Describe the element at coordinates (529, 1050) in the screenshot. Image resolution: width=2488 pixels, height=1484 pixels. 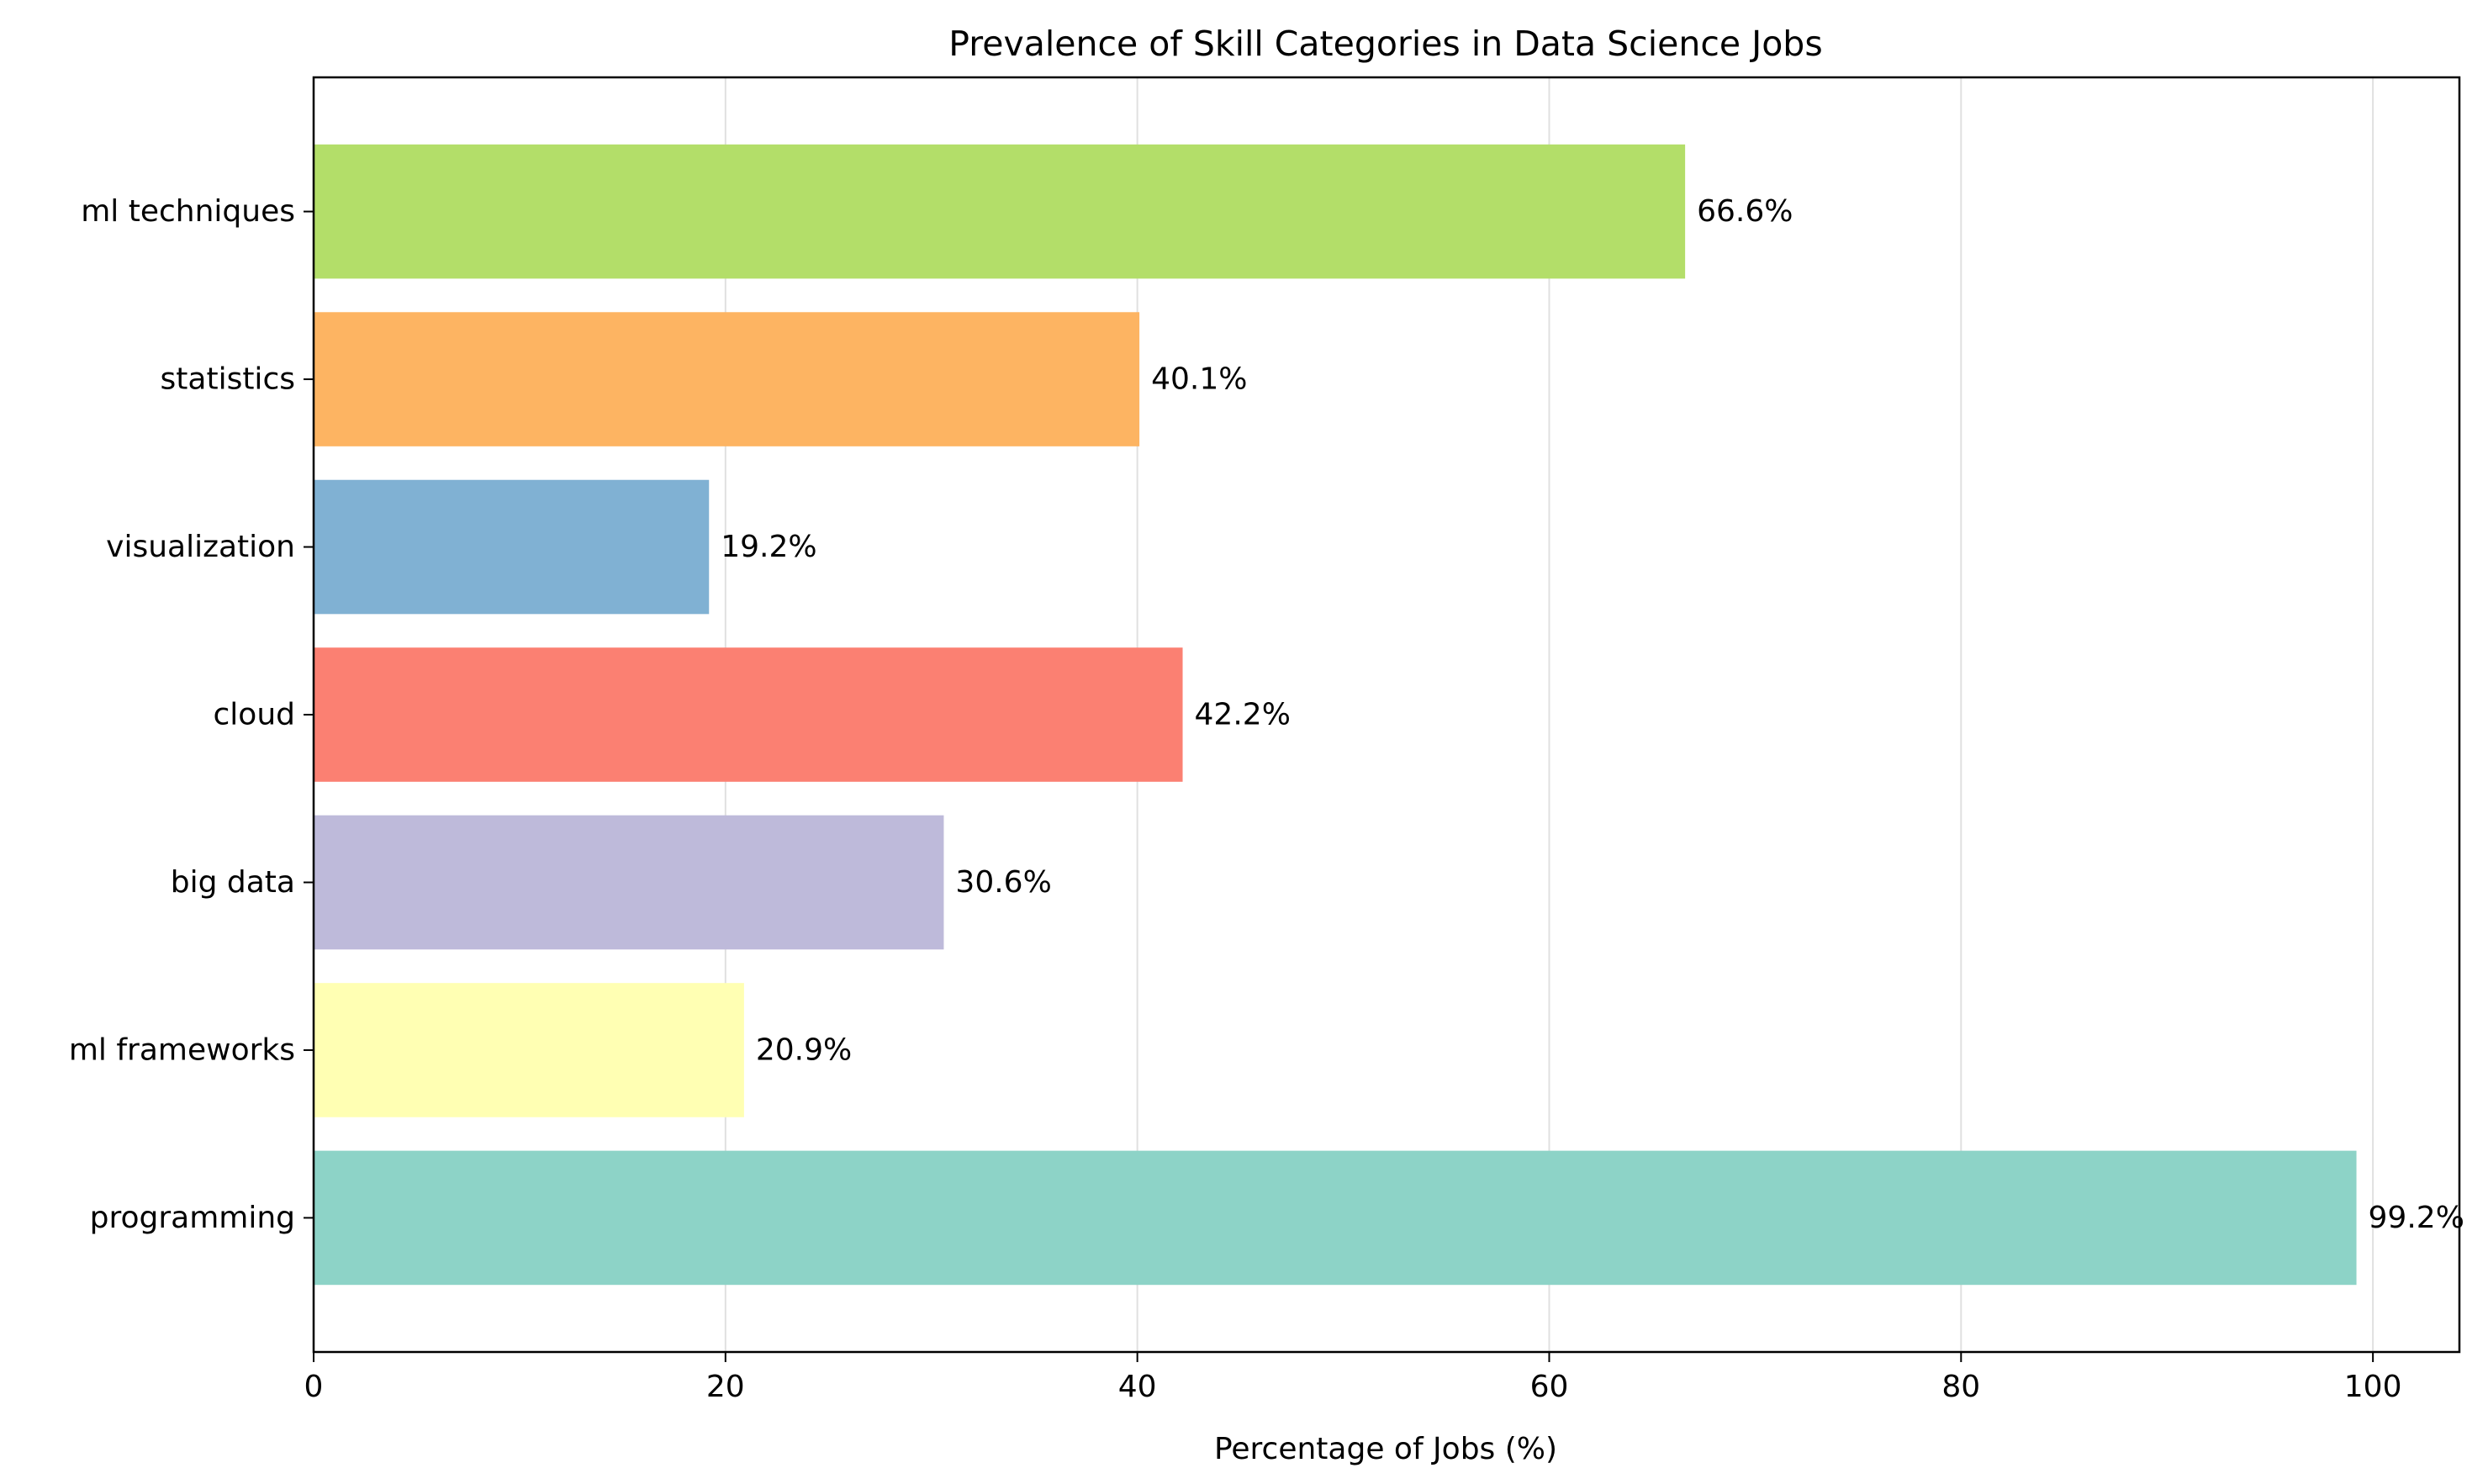
I see `bar-ml-frameworks` at that location.